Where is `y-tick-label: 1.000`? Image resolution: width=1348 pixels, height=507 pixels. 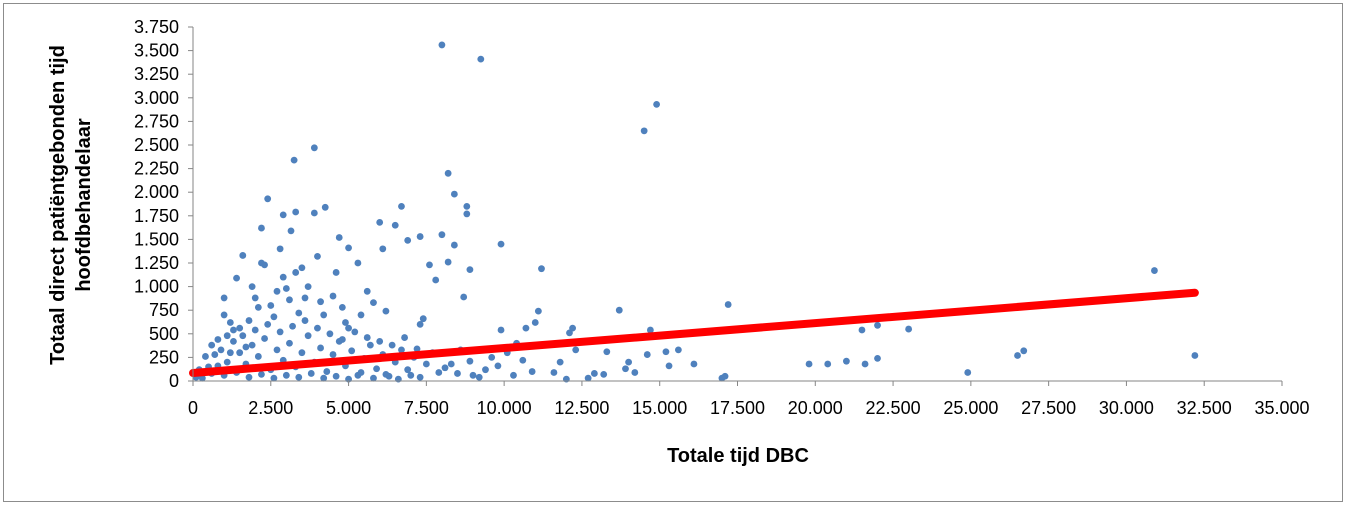 y-tick-label: 1.000 is located at coordinates (156, 287).